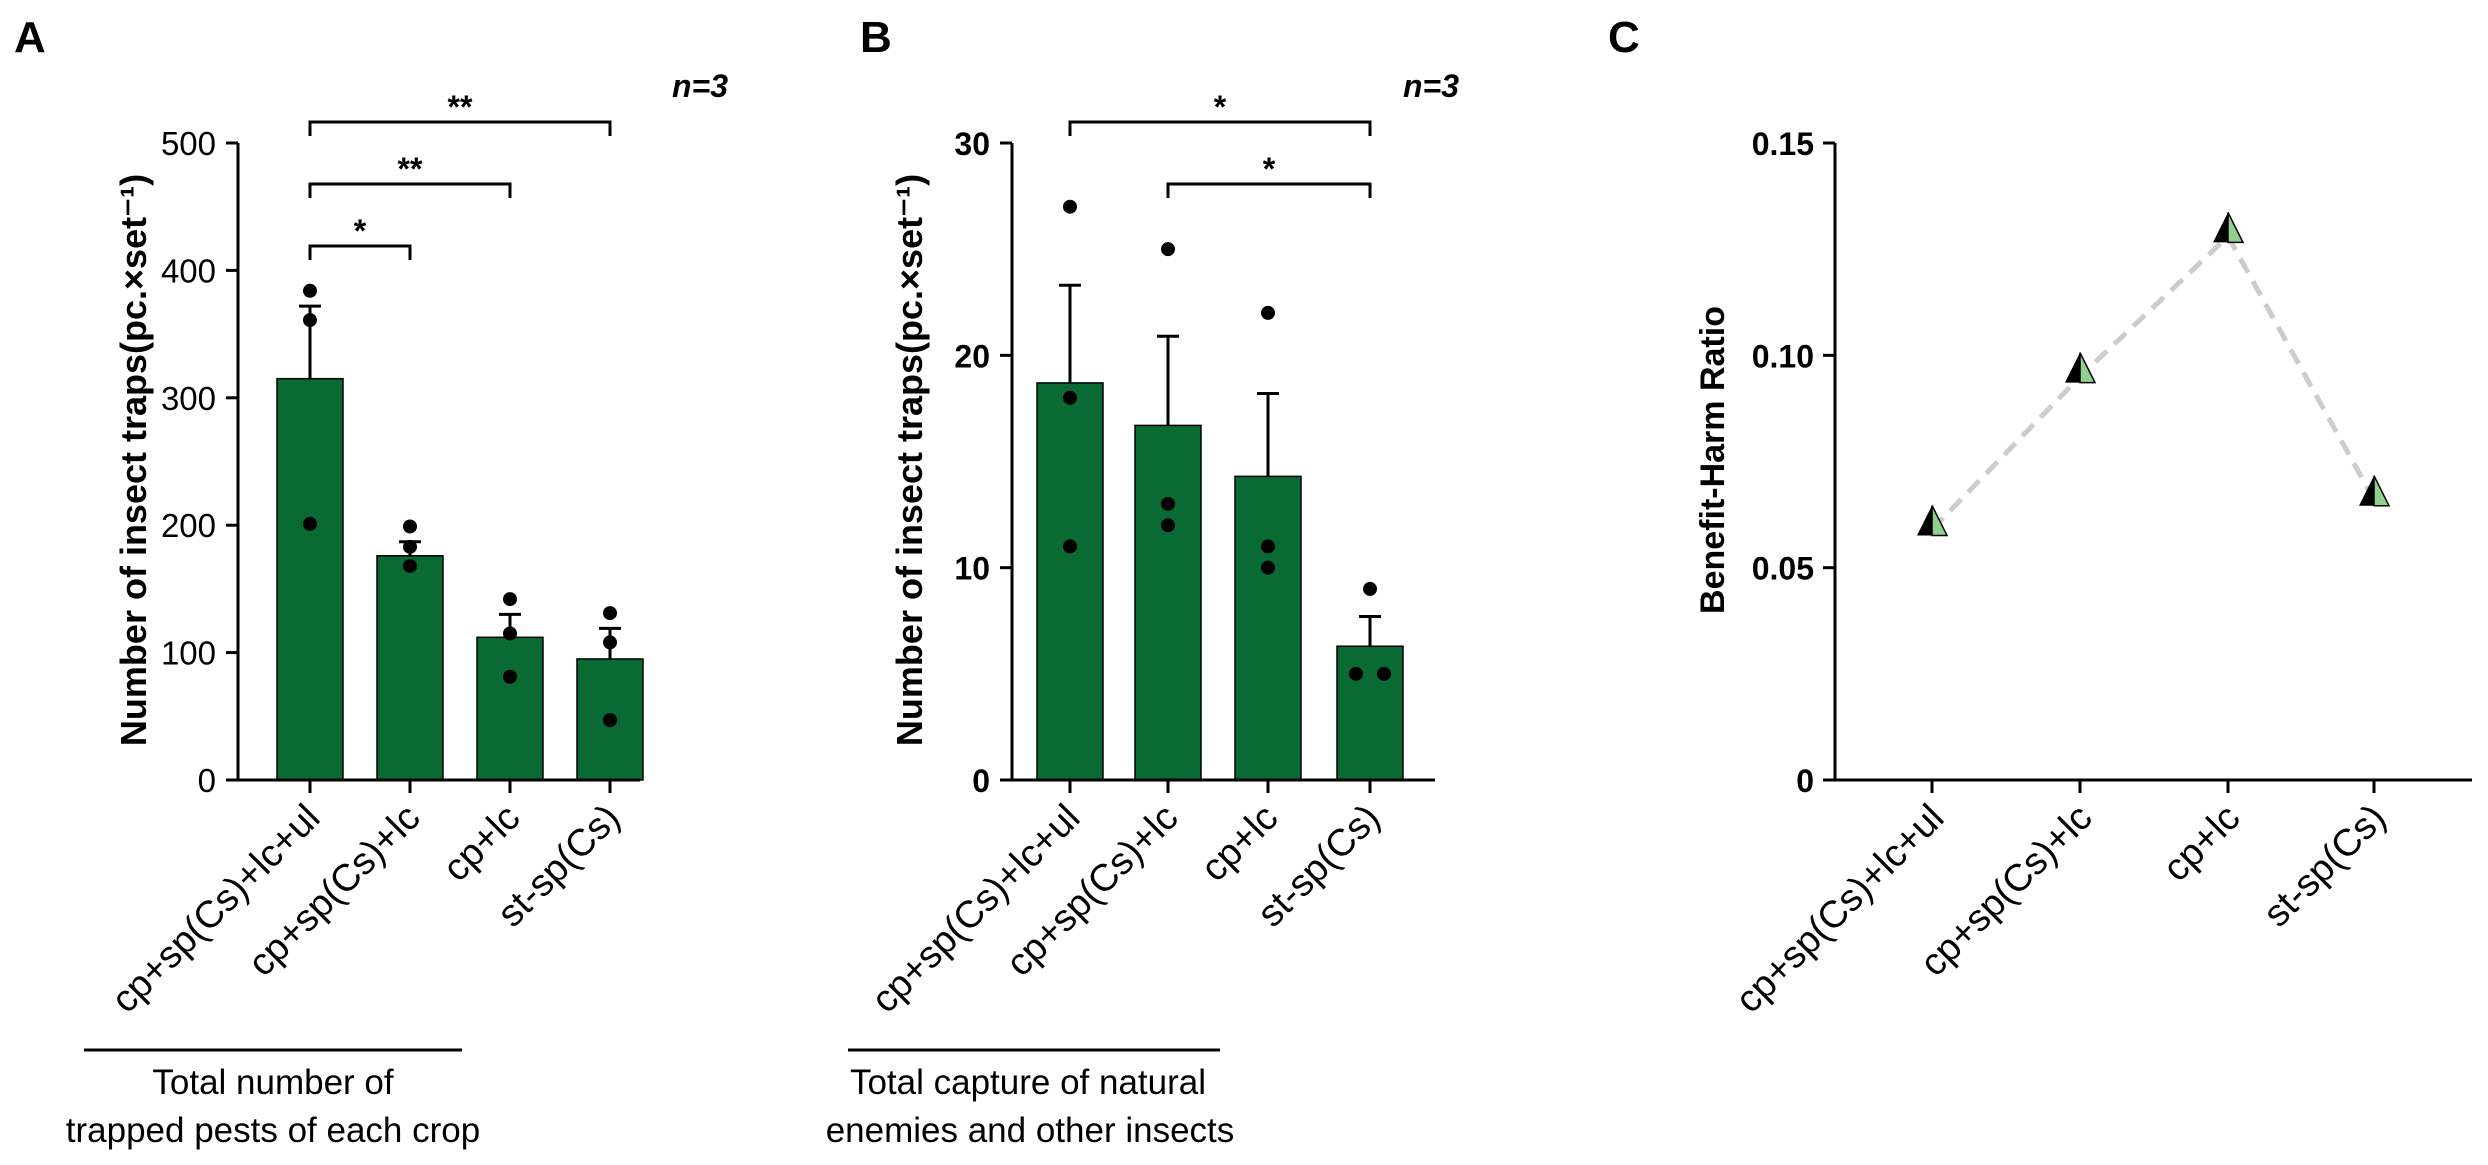 Image resolution: width=2488 pixels, height=1165 pixels. What do you see at coordinates (1030, 1130) in the screenshot?
I see `panel-b-group-label-line2: enemies and other insects` at bounding box center [1030, 1130].